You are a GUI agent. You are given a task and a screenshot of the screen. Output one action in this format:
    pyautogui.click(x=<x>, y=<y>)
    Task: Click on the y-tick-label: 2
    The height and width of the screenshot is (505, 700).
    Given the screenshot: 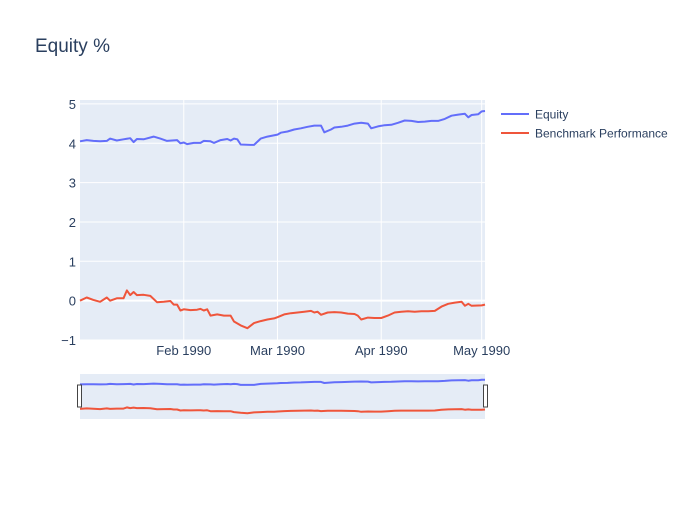 What is the action you would take?
    pyautogui.click(x=72, y=222)
    